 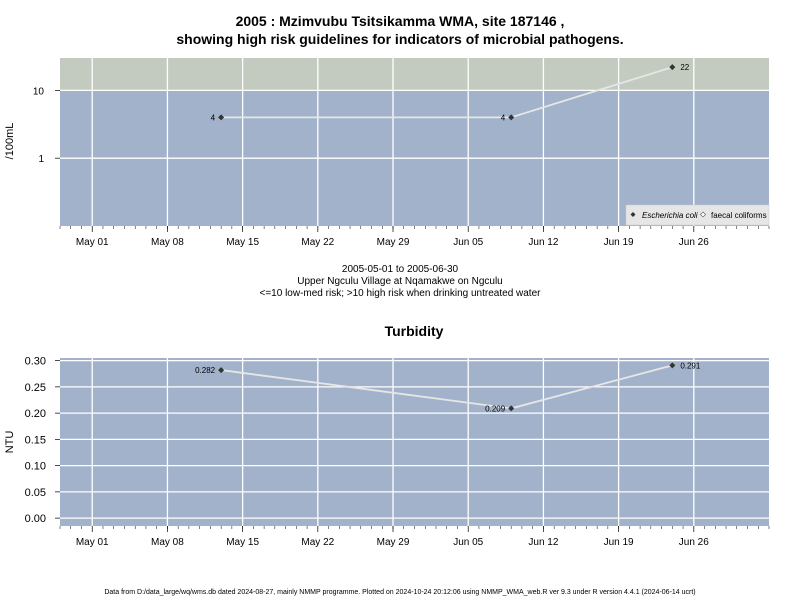 I want to click on bottom-y-tick-label: 0.20, so click(x=35, y=414).